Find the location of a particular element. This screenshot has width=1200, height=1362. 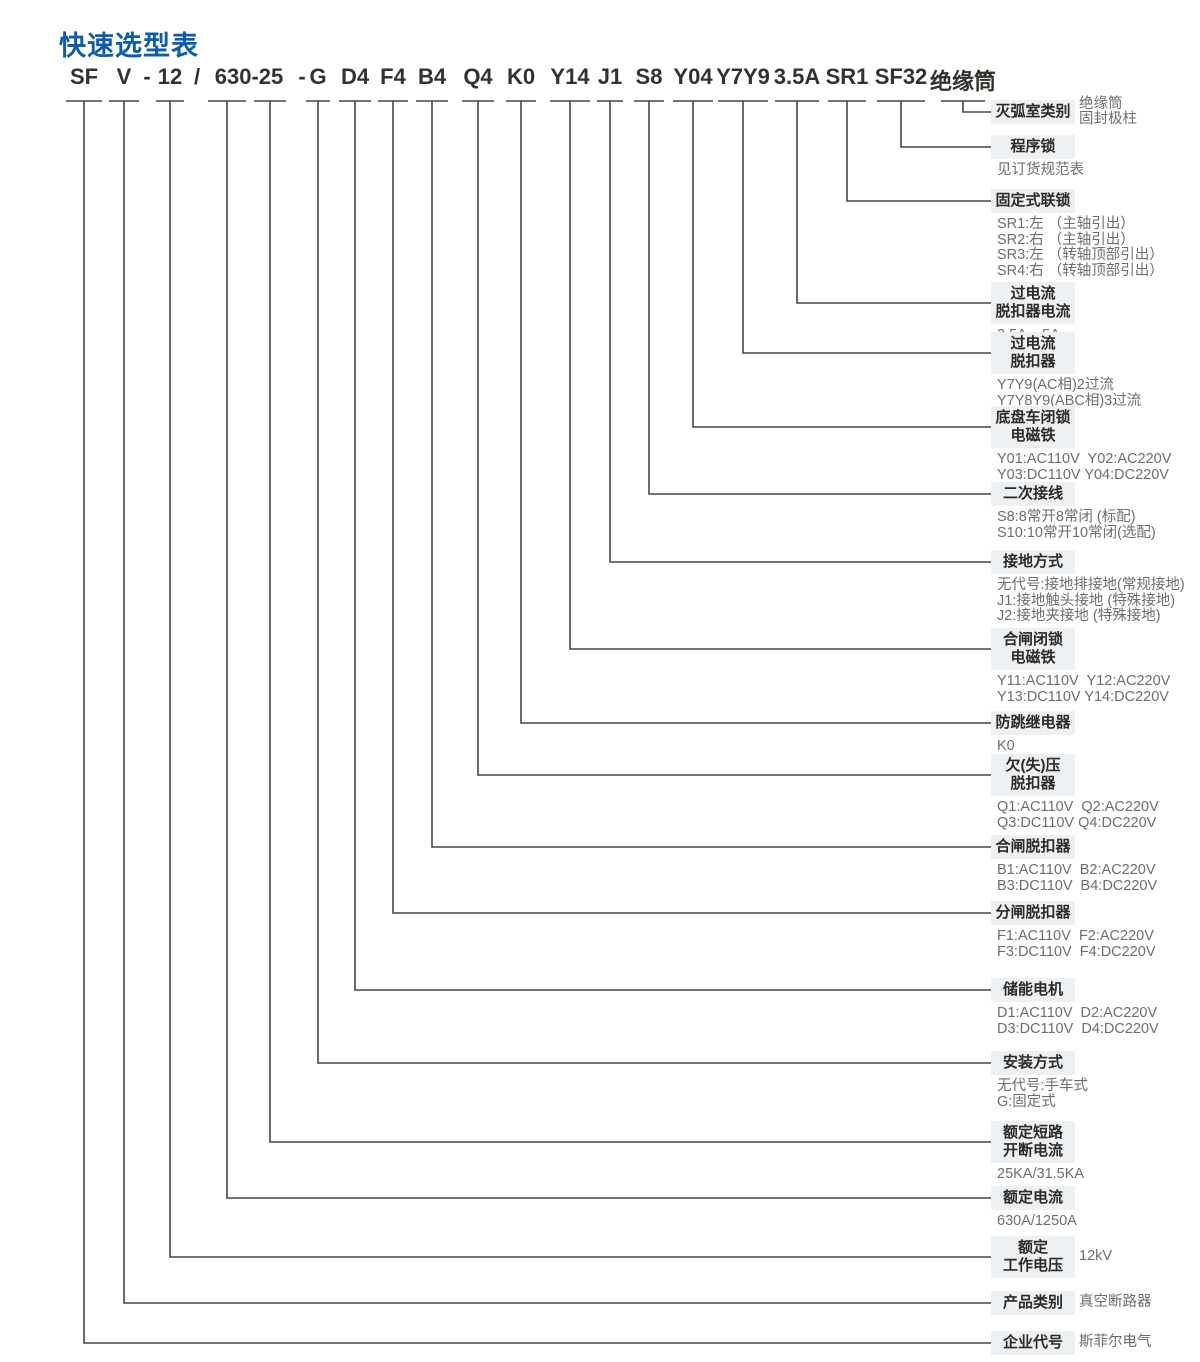

label-line: 开断电流 is located at coordinates (1032, 1150).